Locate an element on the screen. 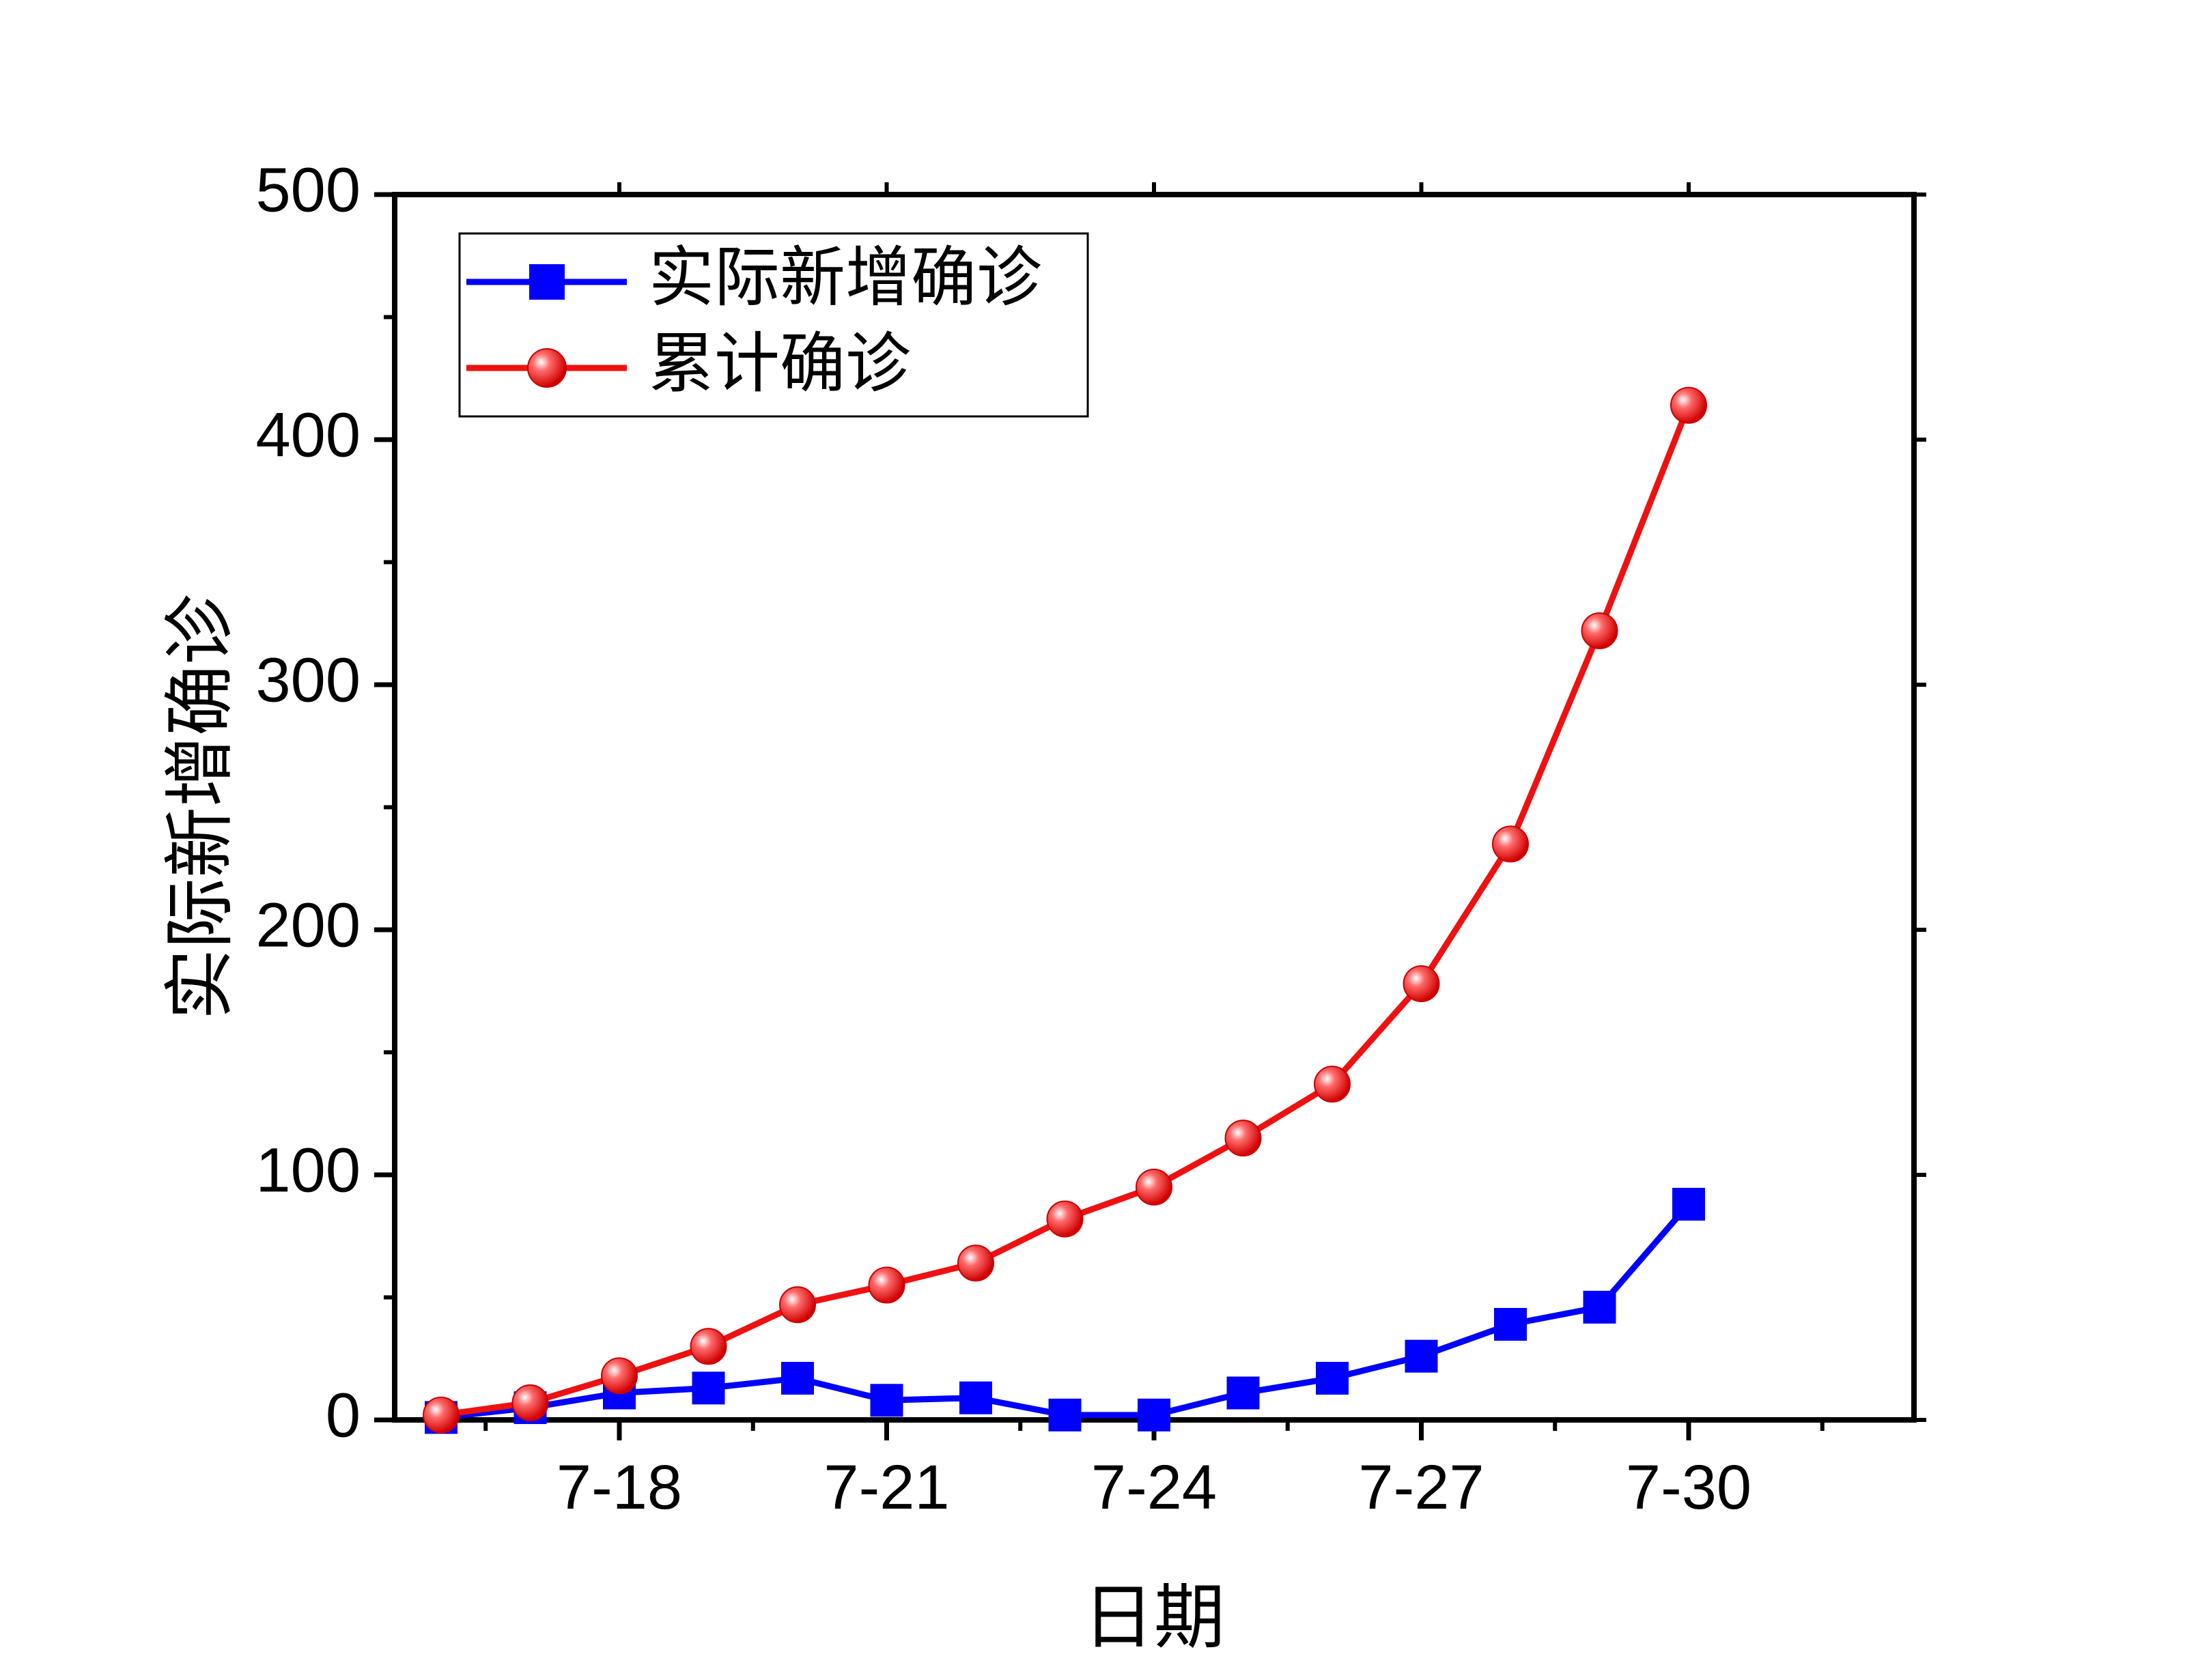 Image resolution: width=2196 pixels, height=1680 pixels. legend-marker-total is located at coordinates (547, 368).